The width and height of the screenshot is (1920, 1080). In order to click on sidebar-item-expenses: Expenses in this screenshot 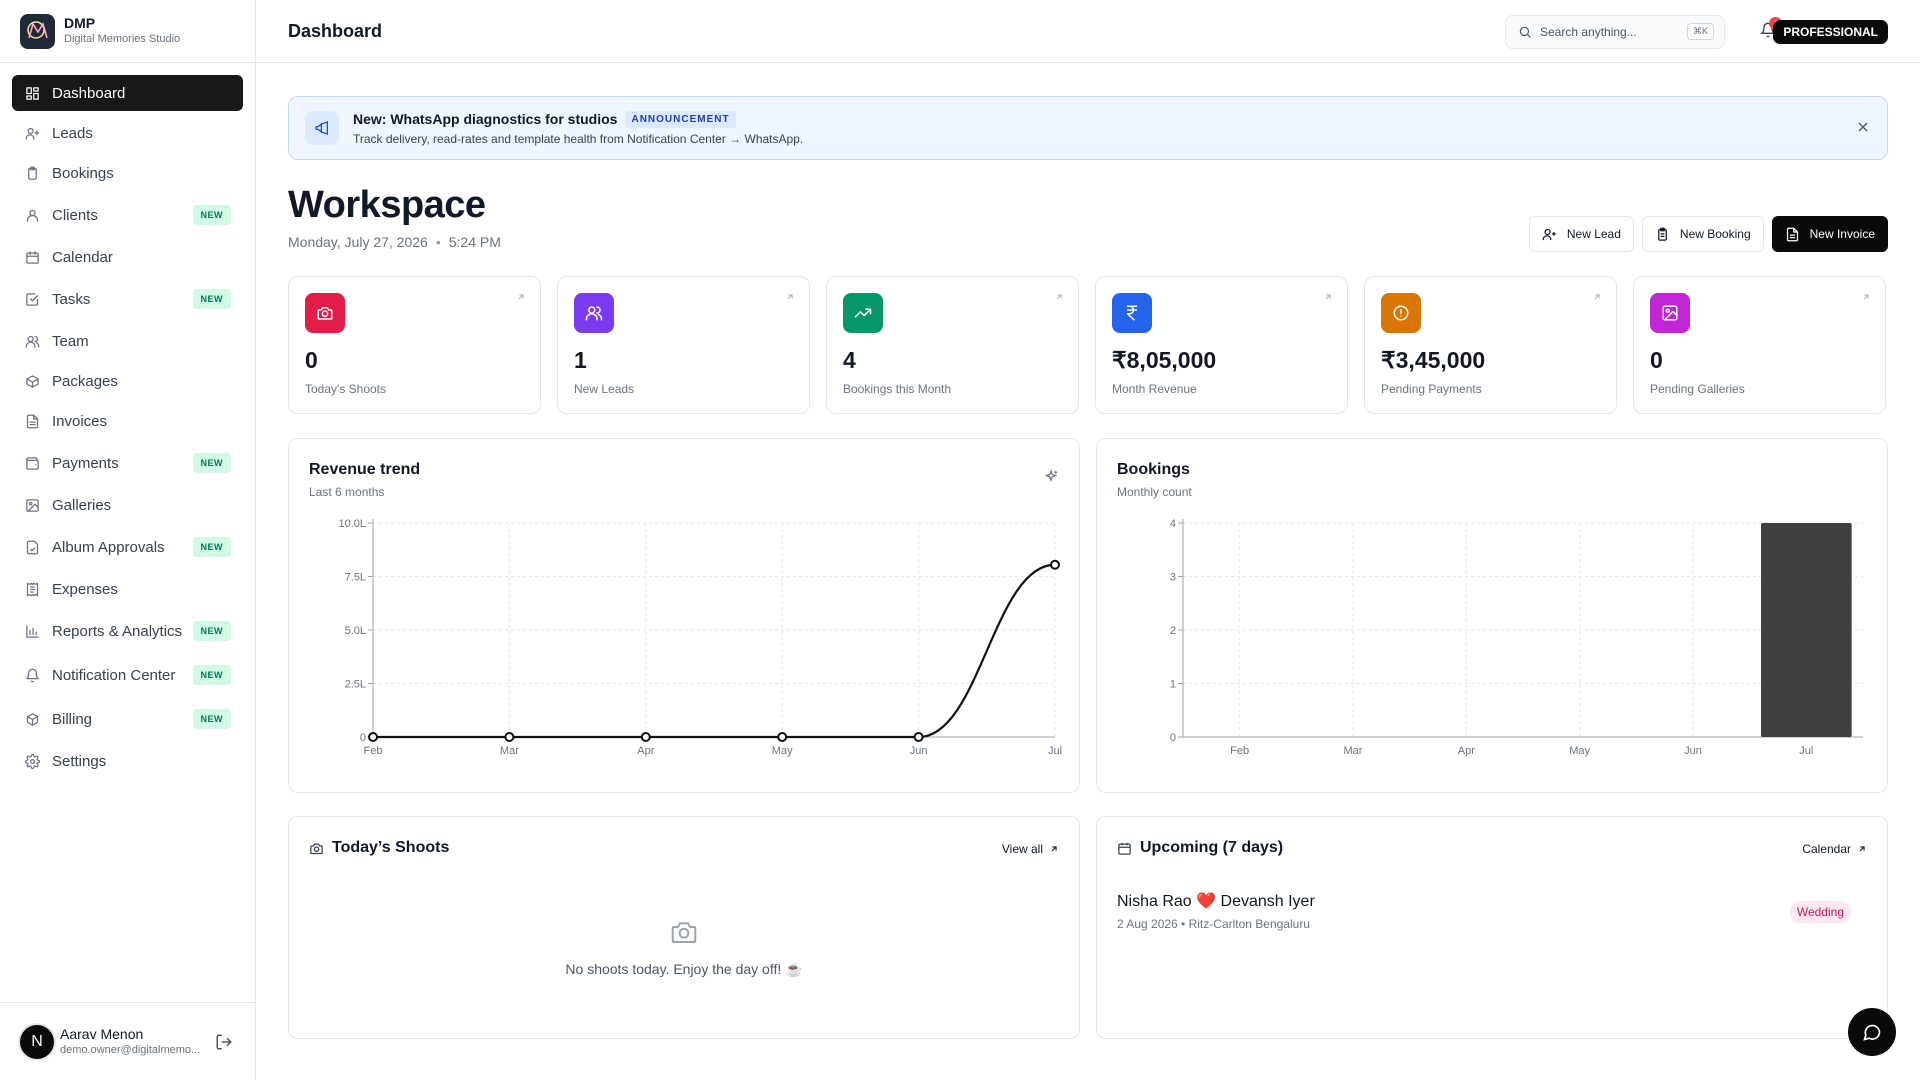, I will do `click(127, 589)`.